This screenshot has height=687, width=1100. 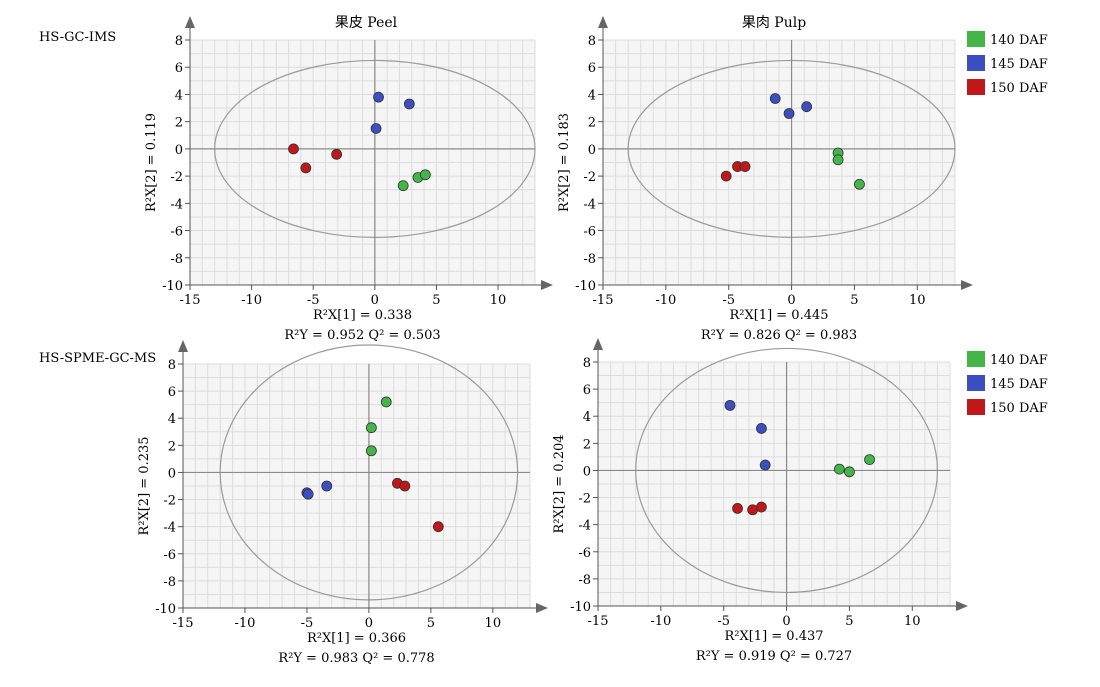 I want to click on x-axis-label: R²X[1] = 0.366, so click(x=356, y=638).